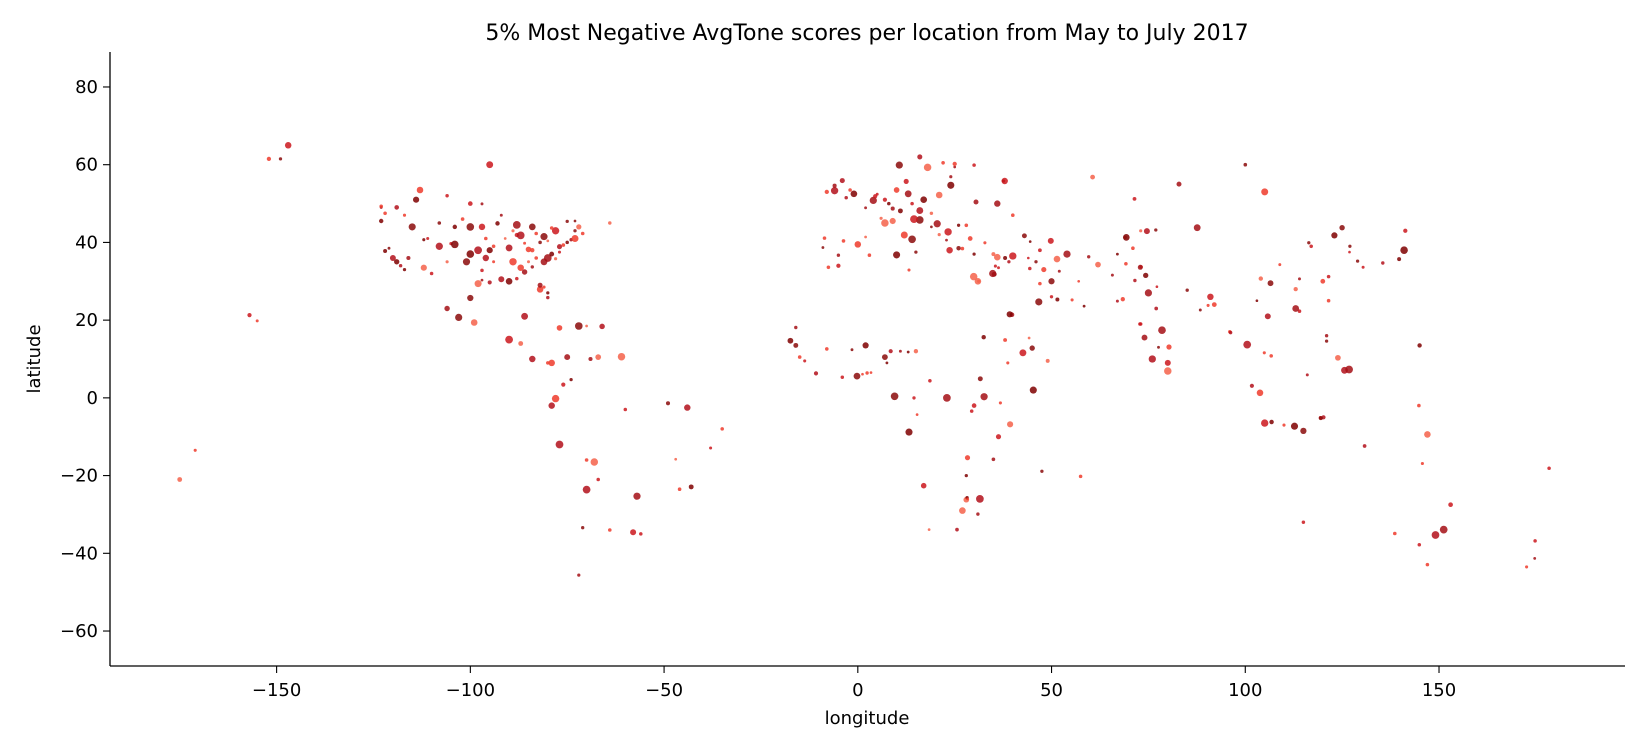 The image size is (1650, 750). I want to click on x-tick-label: 50, so click(1051, 690).